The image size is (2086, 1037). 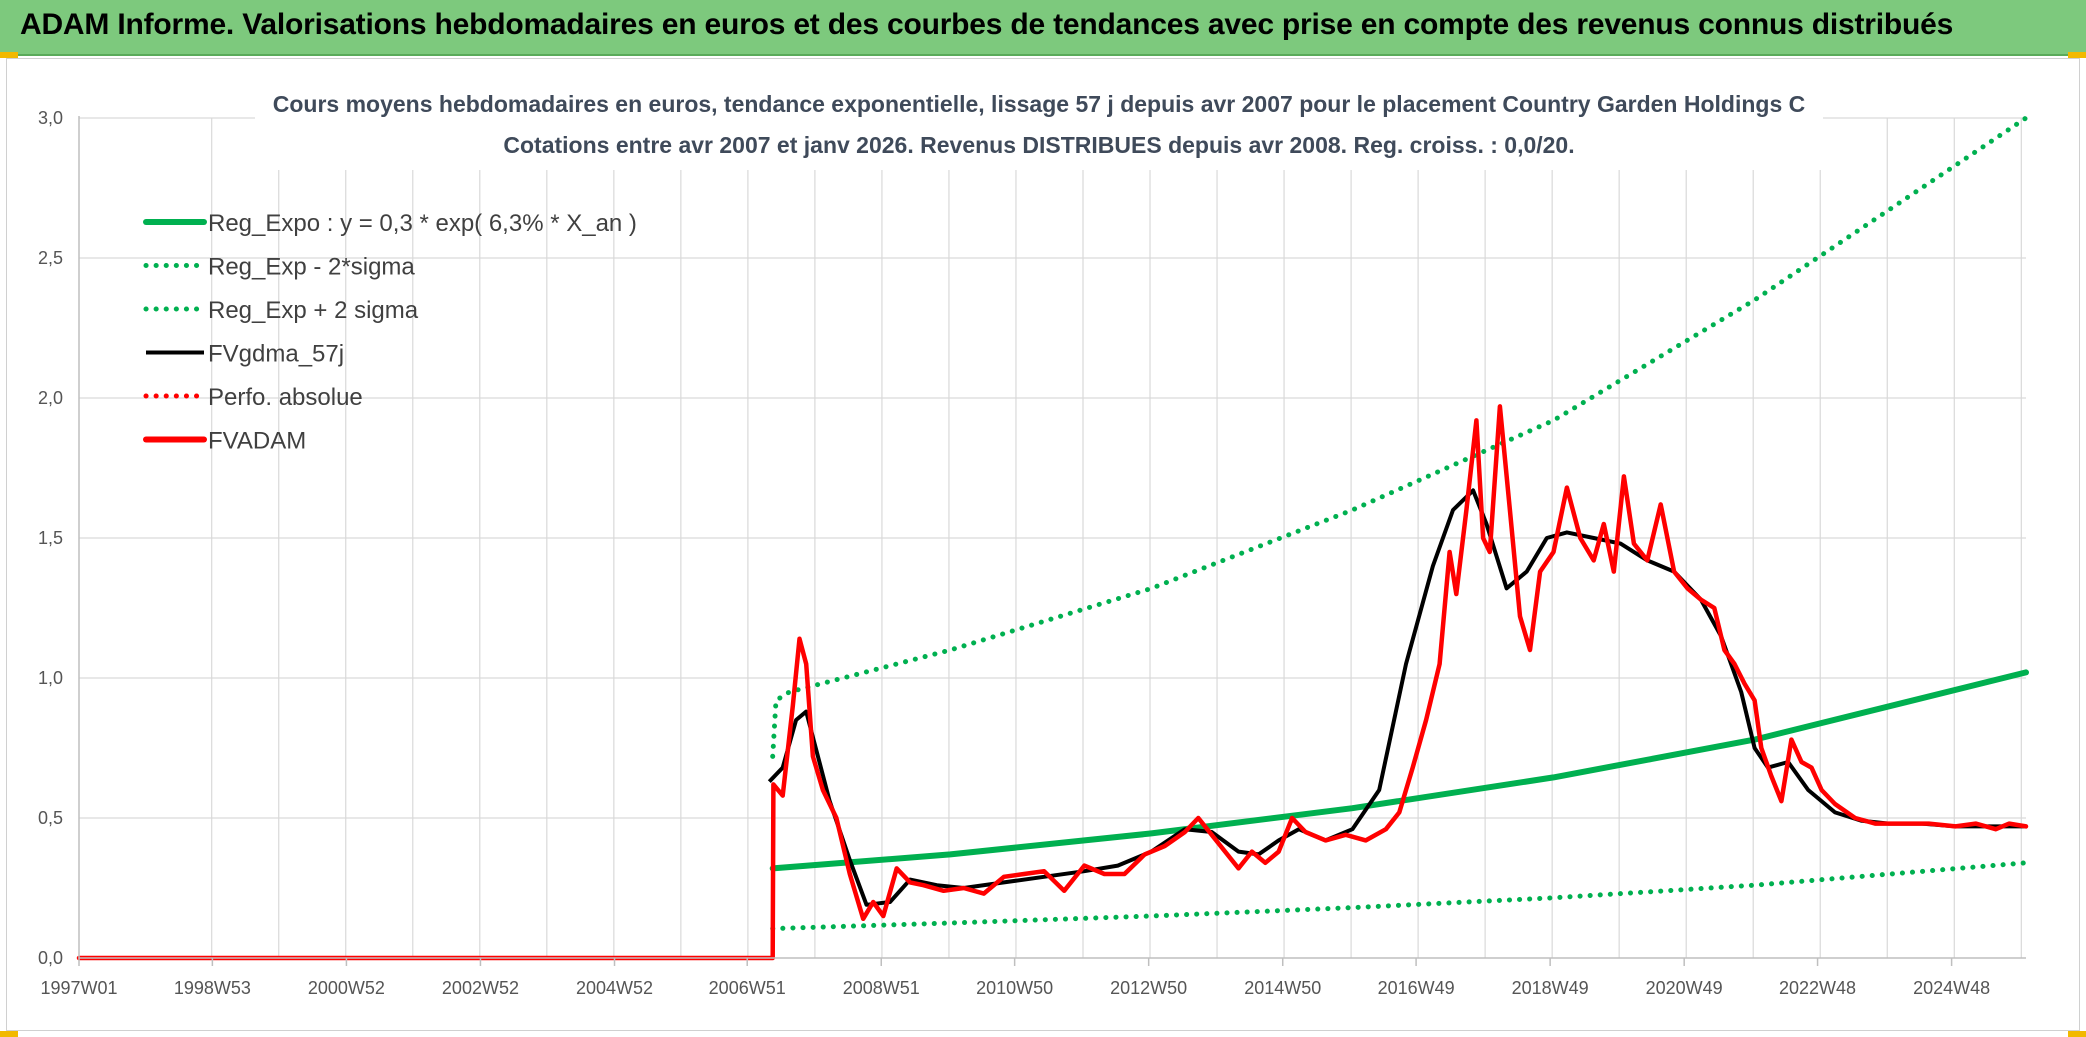 What do you see at coordinates (480, 988) in the screenshot?
I see `x-tick-label: 2002W52` at bounding box center [480, 988].